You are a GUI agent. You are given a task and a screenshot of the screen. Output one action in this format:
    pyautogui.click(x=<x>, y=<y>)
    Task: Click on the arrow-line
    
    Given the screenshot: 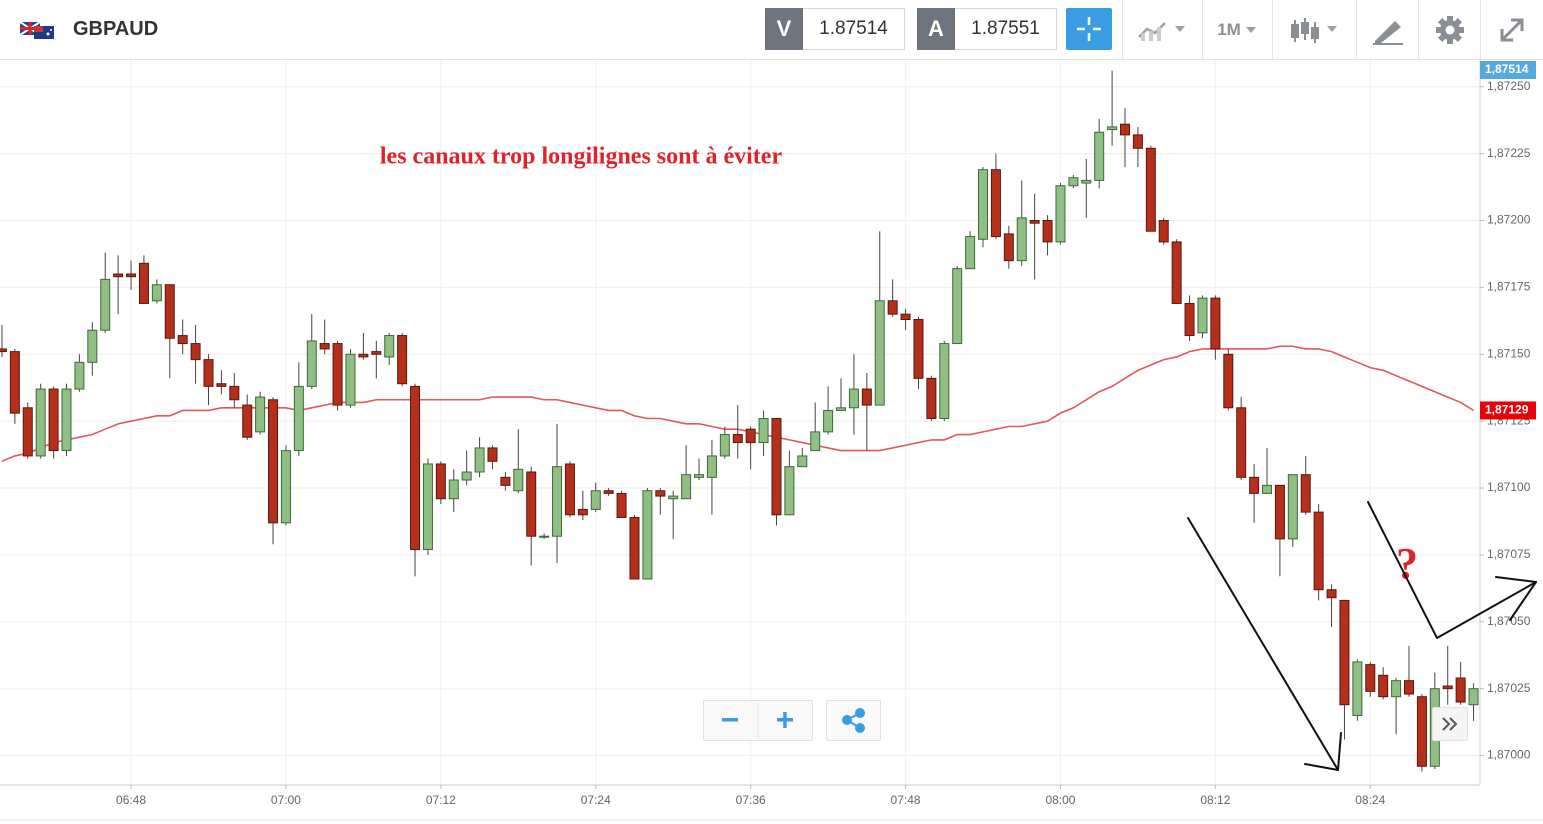 What is the action you would take?
    pyautogui.click(x=1263, y=644)
    